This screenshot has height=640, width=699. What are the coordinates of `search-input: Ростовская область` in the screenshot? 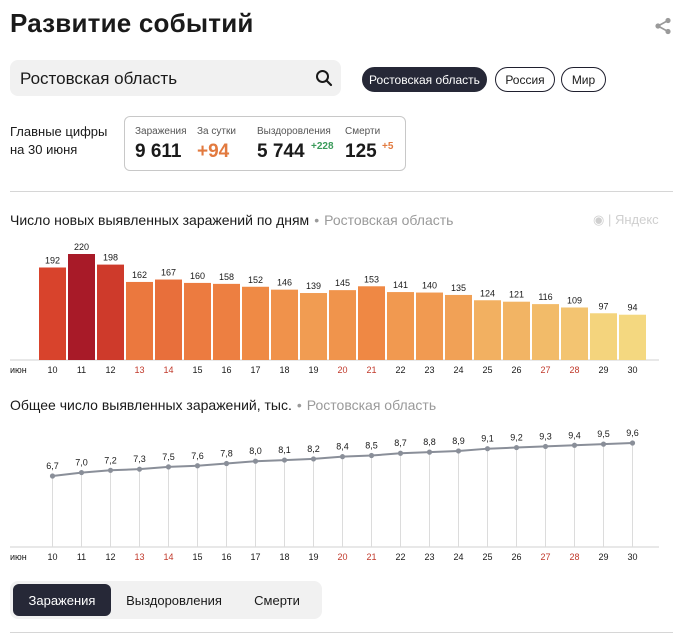 It's located at (99, 78).